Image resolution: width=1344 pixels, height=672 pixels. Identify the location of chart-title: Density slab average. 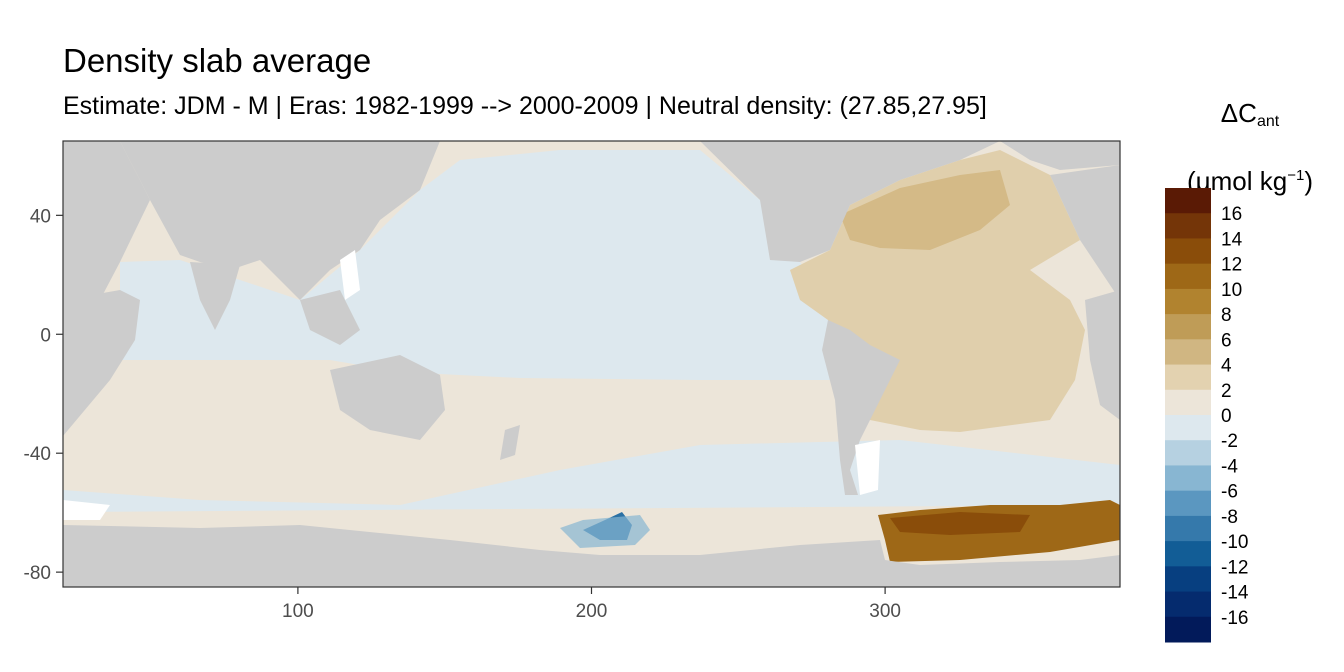
(217, 60).